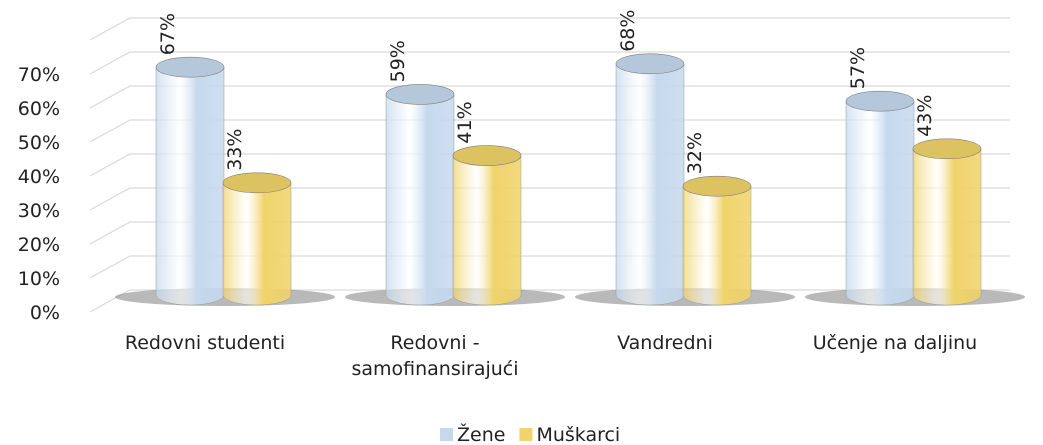 The height and width of the screenshot is (445, 1043). I want to click on y-tick-label: 20%, so click(39, 245).